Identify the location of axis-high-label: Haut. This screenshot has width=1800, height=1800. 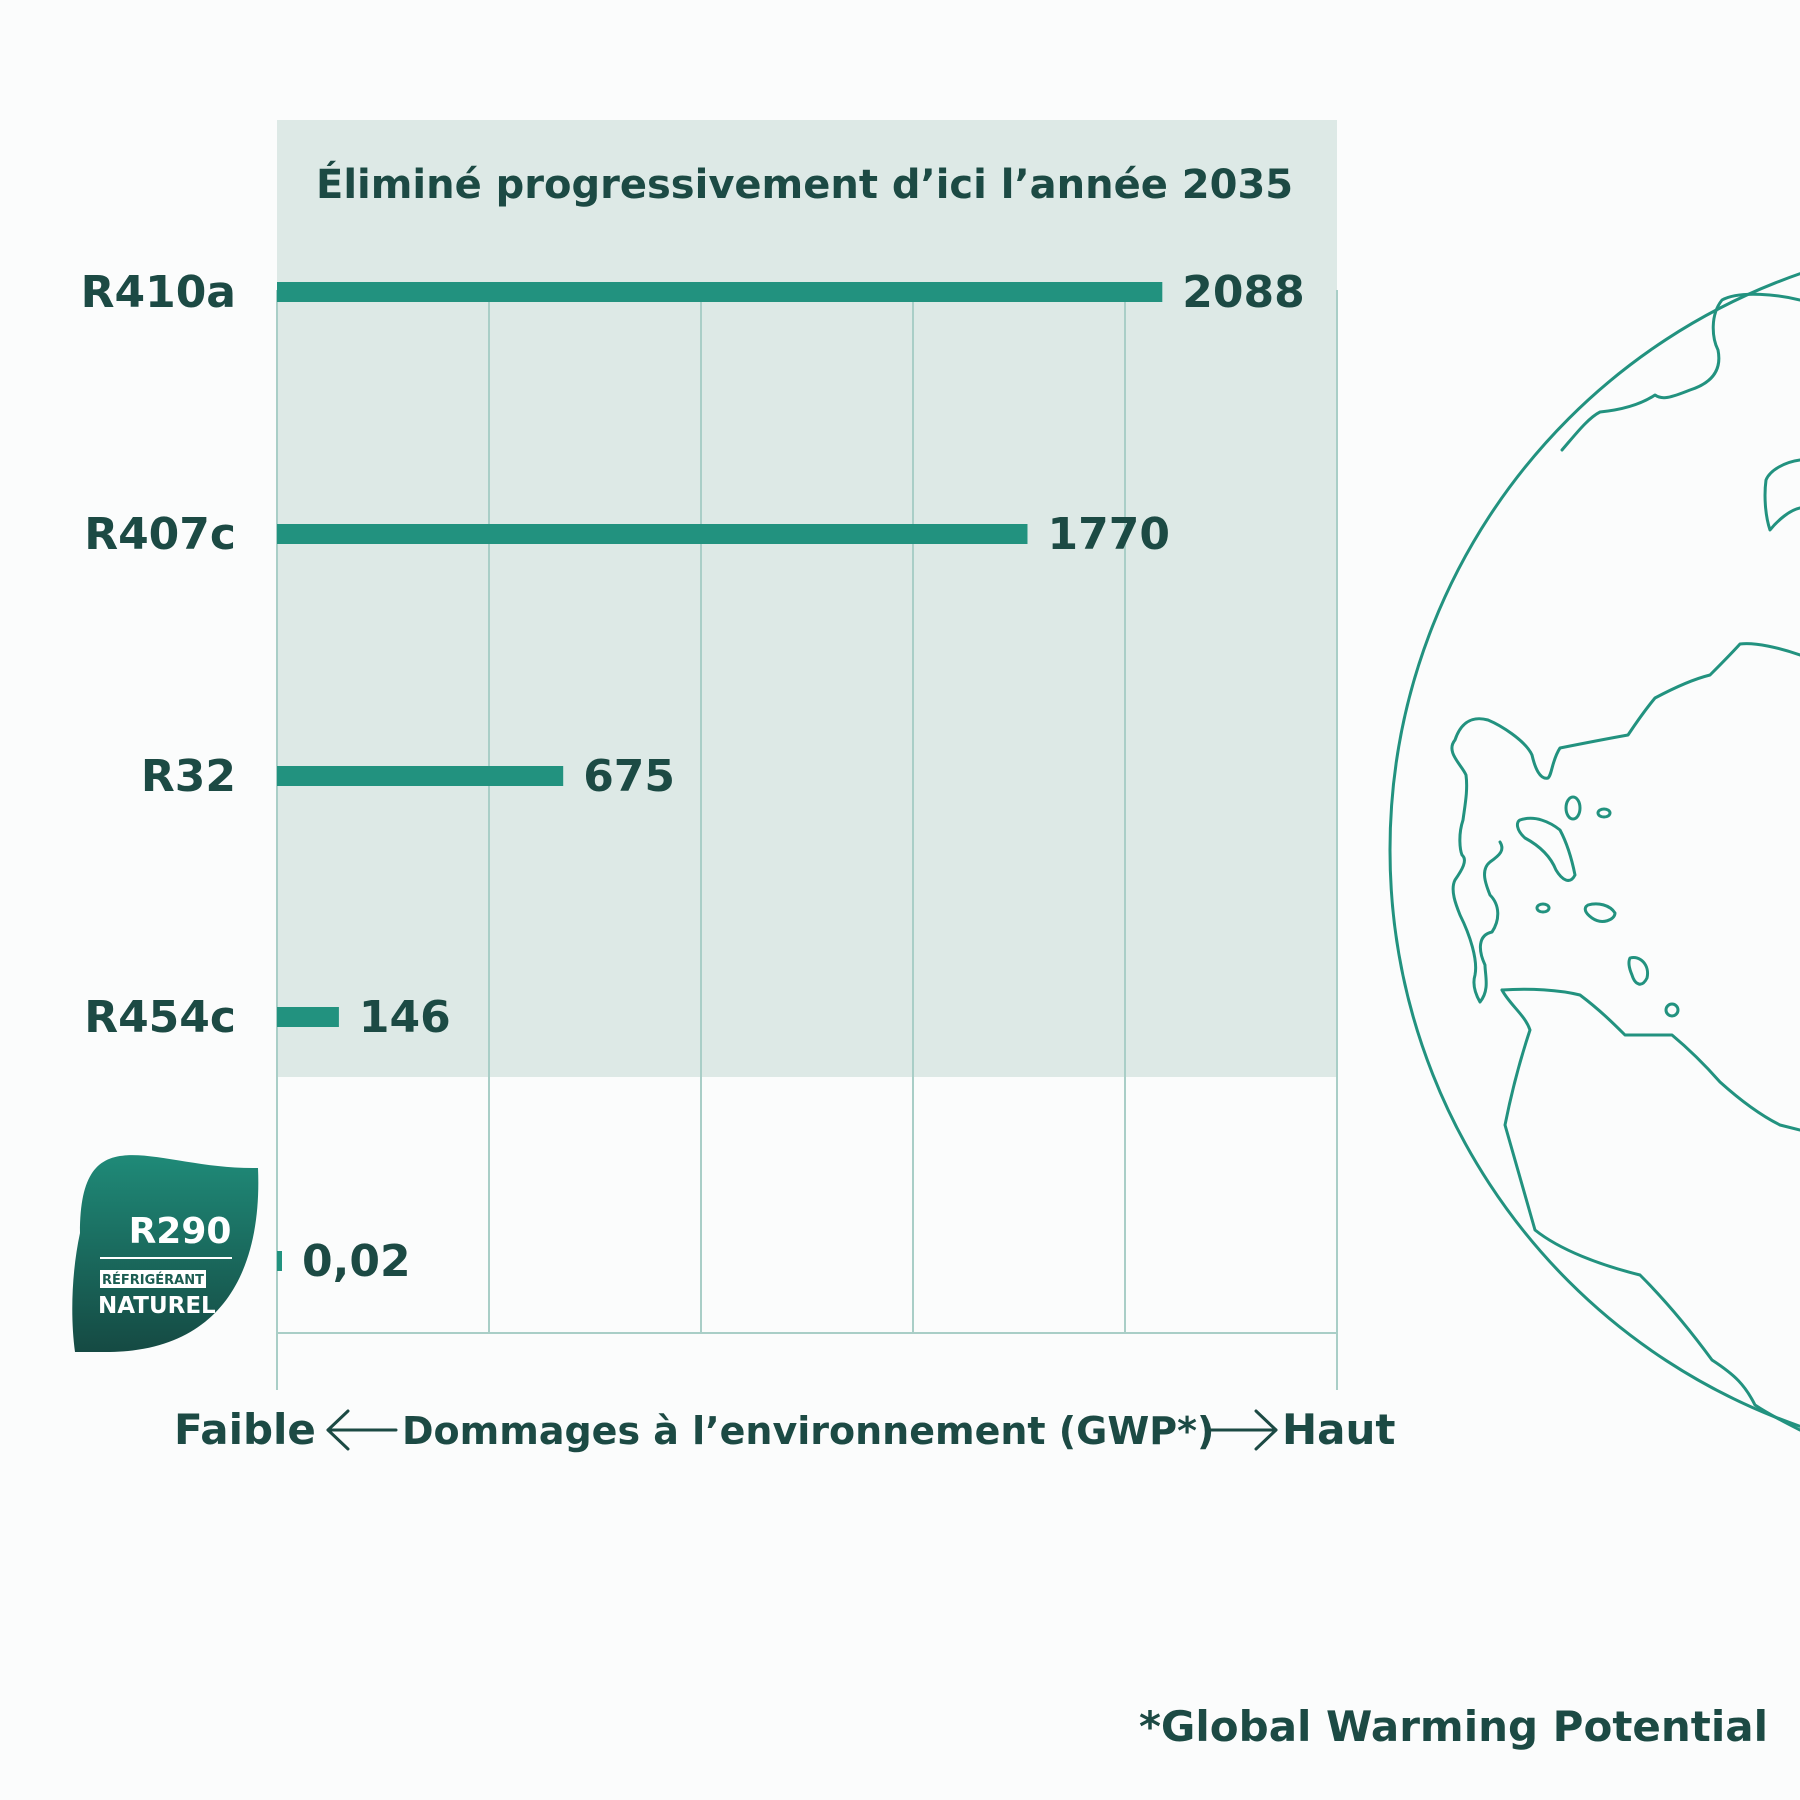
(1338, 1429).